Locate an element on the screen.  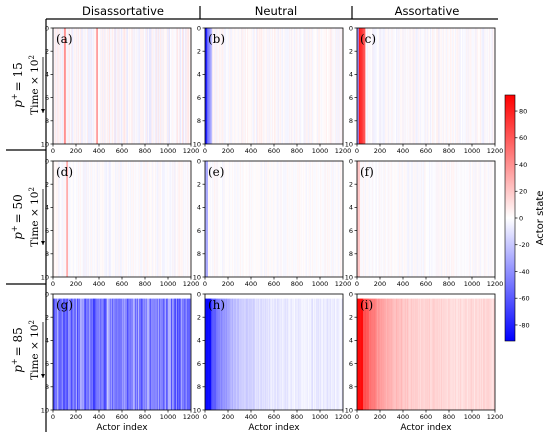
y-tick-label: 10 is located at coordinates (45, 410).